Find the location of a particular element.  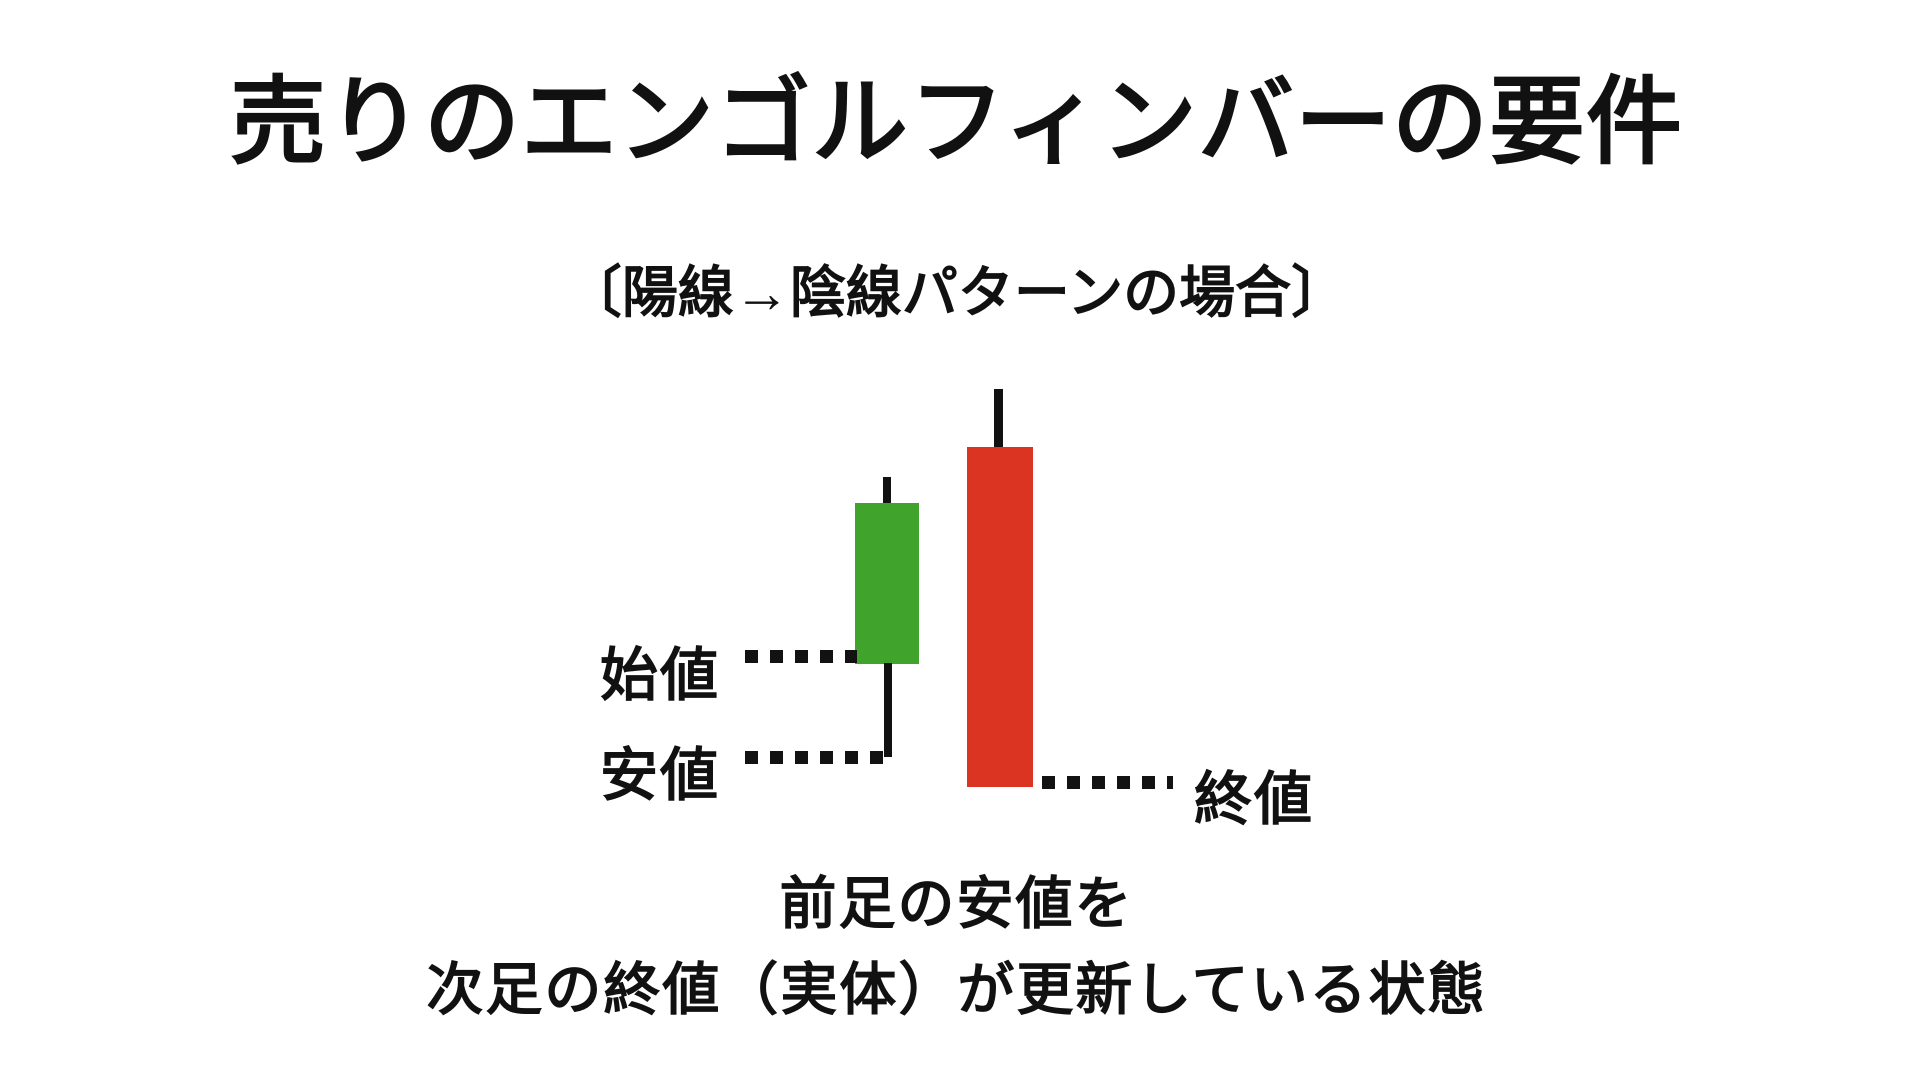

low-price-dotted-line is located at coordinates (818, 757).